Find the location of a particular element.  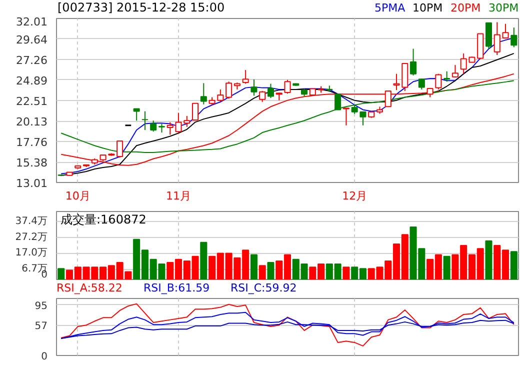

y-tick-label: 17.0万 is located at coordinates (31, 253).